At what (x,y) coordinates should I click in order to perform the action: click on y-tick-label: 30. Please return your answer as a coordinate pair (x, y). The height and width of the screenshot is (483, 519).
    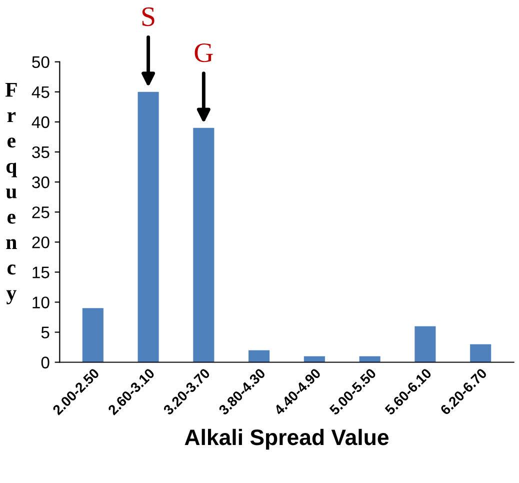
    Looking at the image, I should click on (41, 182).